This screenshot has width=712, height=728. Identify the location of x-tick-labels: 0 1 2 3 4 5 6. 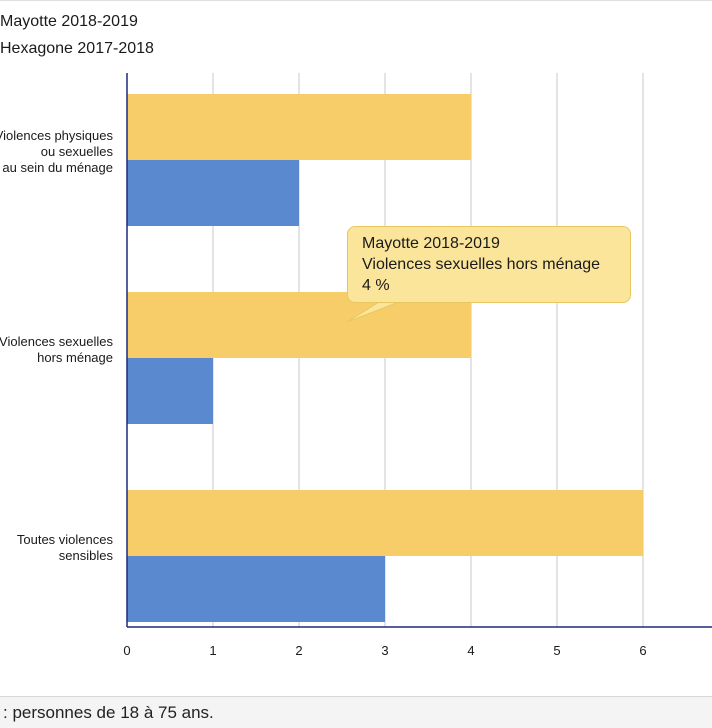
(384, 650).